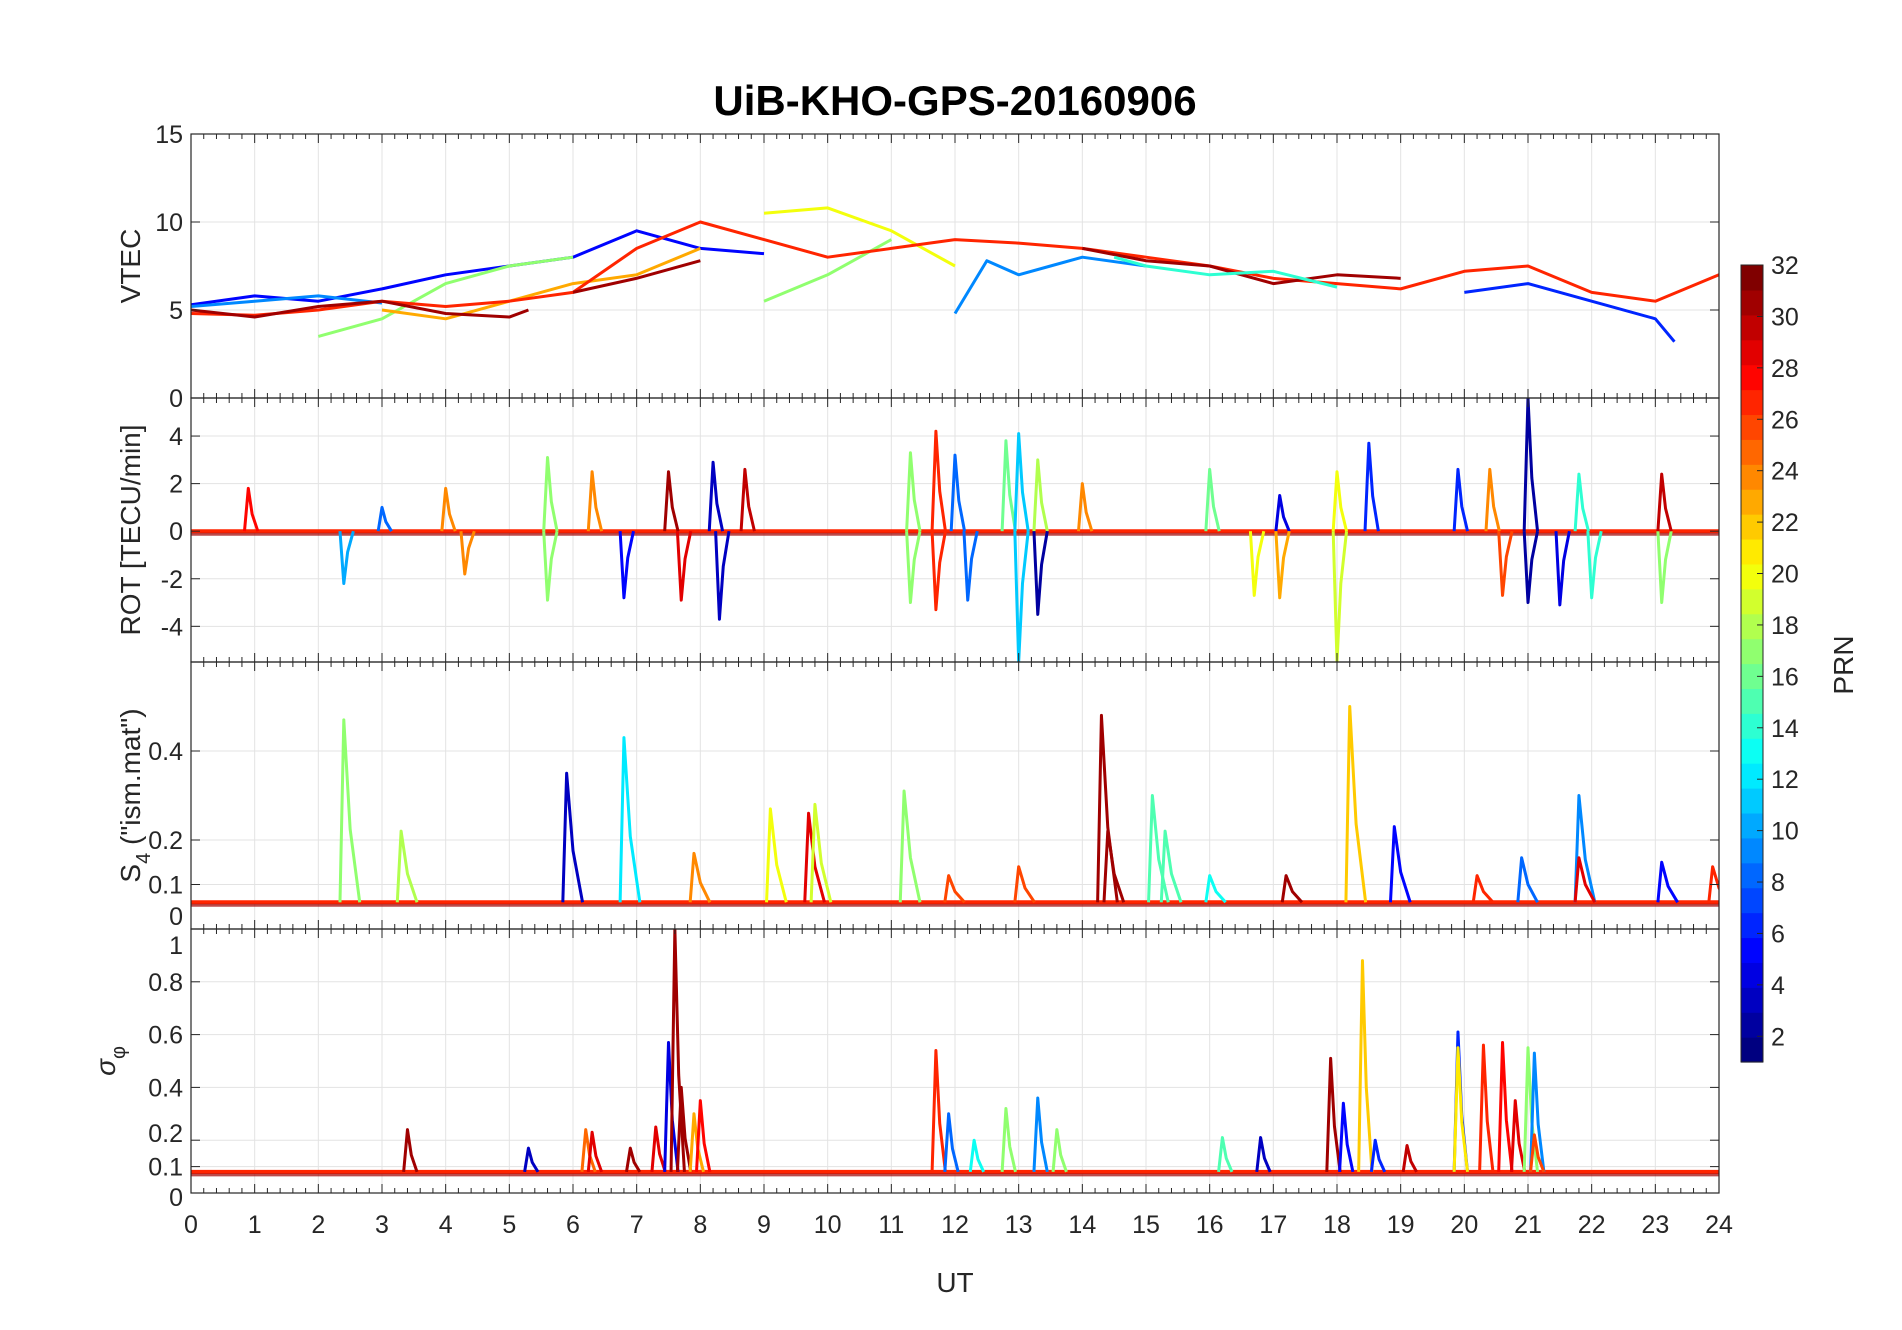 The image size is (1902, 1330). Describe the element at coordinates (110, 1061) in the screenshot. I see `y-axis-label: σφ` at that location.